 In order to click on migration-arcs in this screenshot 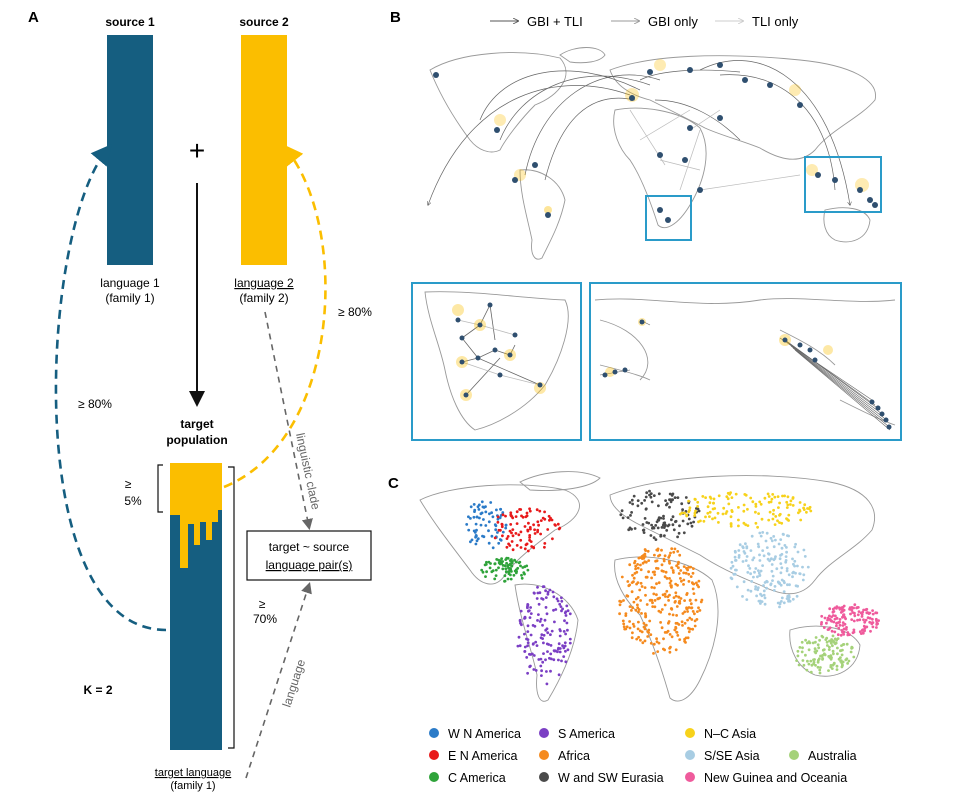, I will do `click(639, 132)`.